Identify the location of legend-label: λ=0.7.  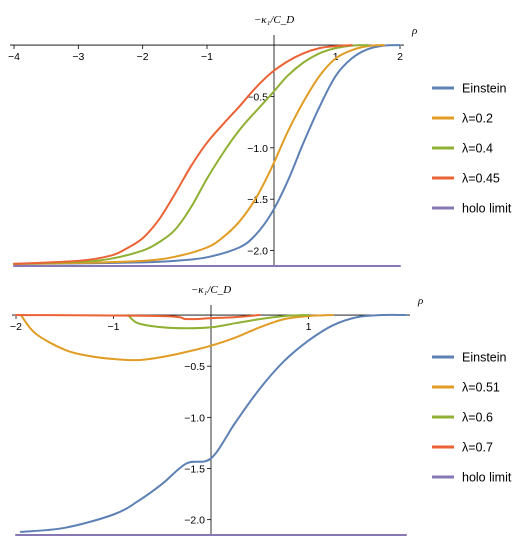
(477, 448).